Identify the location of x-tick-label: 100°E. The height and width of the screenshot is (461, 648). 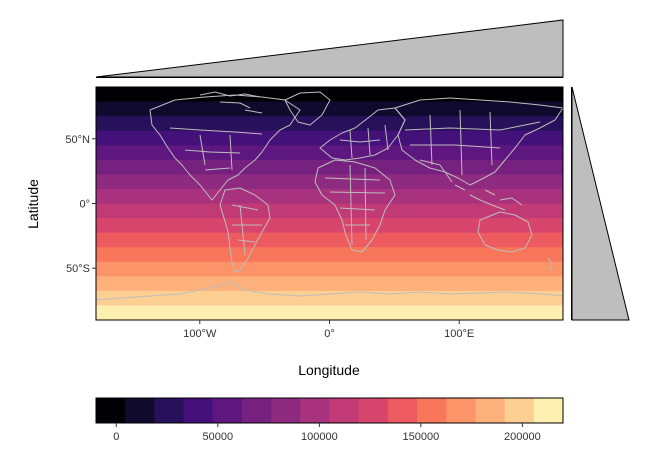
(459, 334).